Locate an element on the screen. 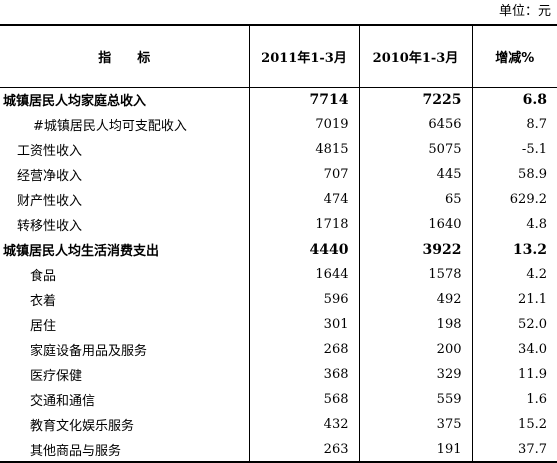  row-value-2011: 4440 is located at coordinates (303, 249).